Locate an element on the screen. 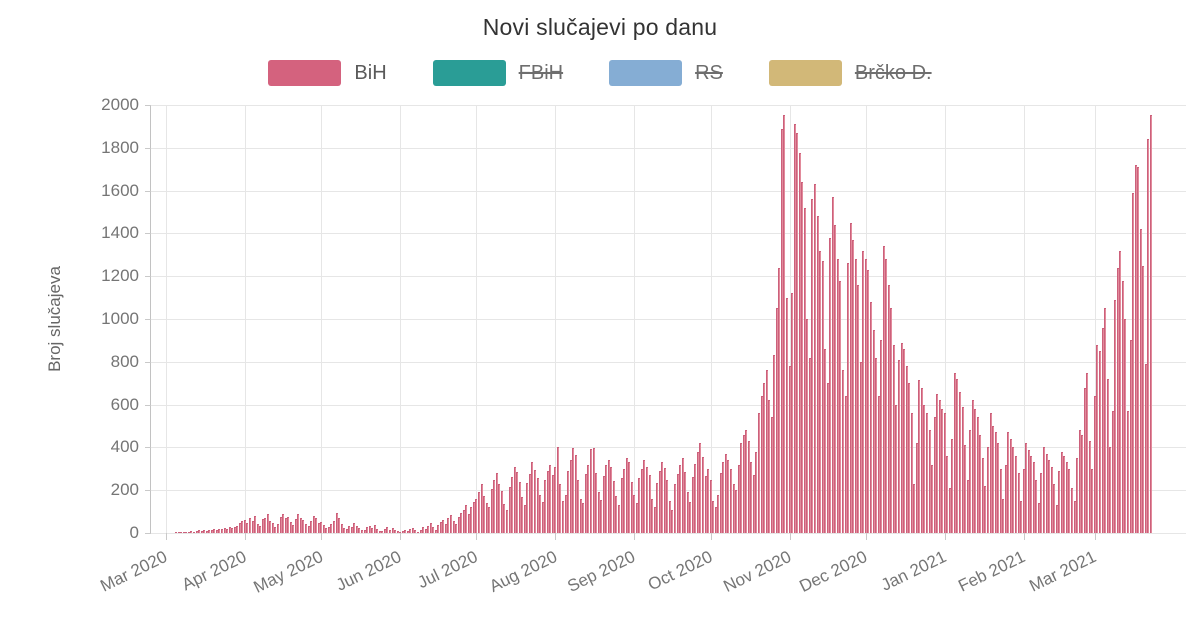  x-tick-label: Aug 2020 is located at coordinates (522, 571).